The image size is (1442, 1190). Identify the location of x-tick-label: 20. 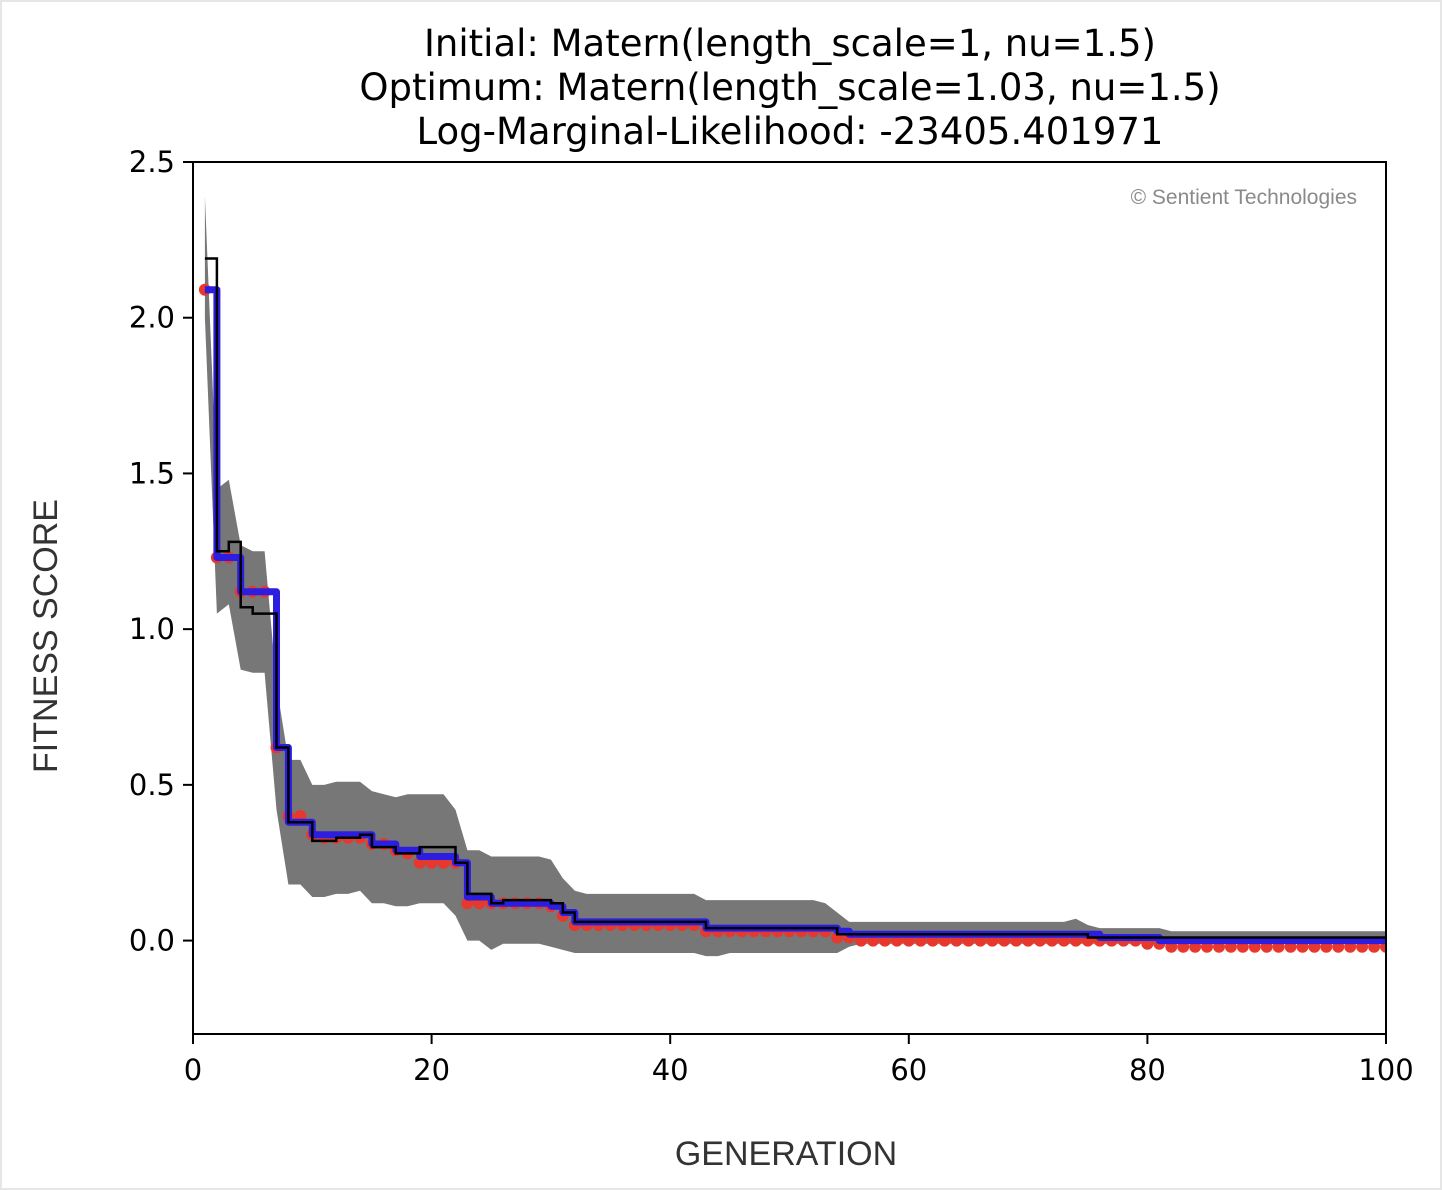
(431, 1070).